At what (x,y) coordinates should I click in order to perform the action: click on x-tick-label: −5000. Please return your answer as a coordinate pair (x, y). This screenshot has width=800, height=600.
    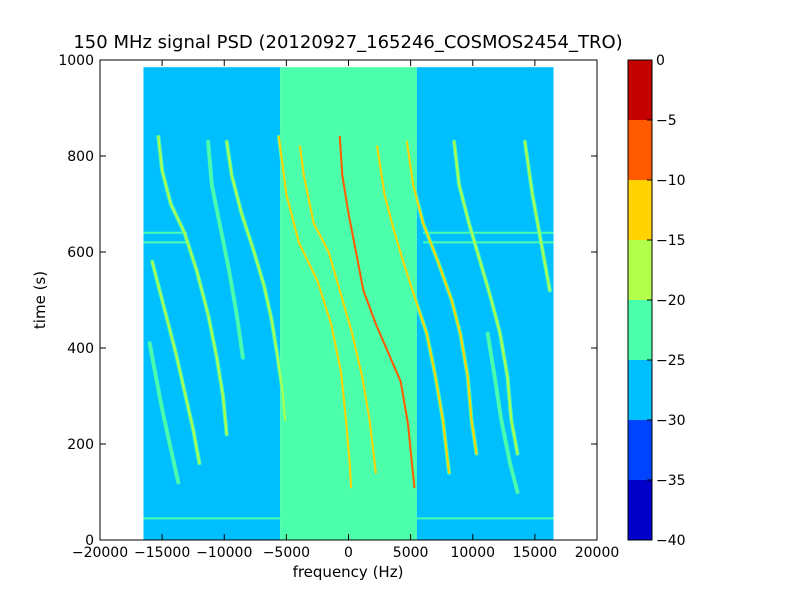
    Looking at the image, I should click on (286, 553).